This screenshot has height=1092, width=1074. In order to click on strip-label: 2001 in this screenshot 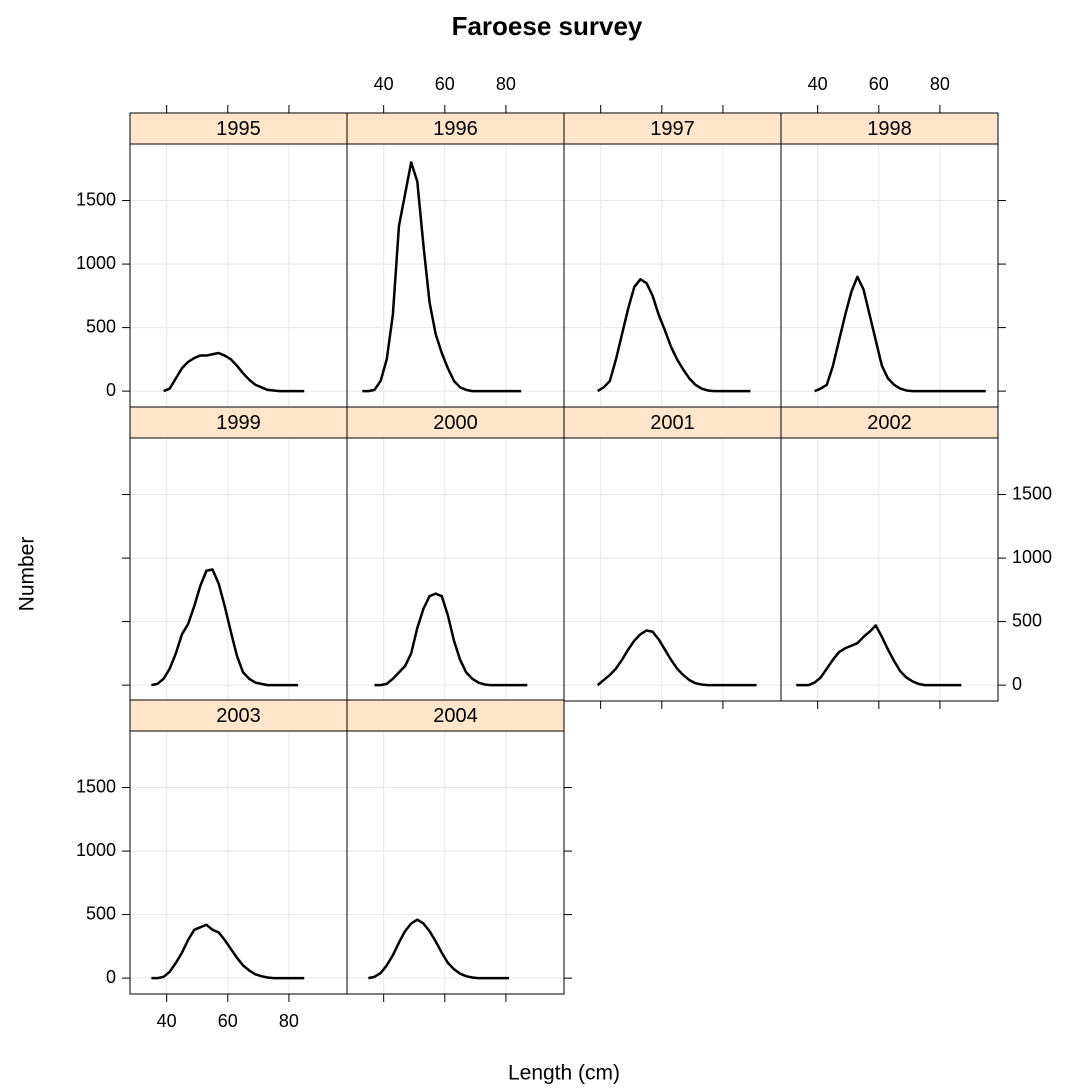, I will do `click(672, 423)`.